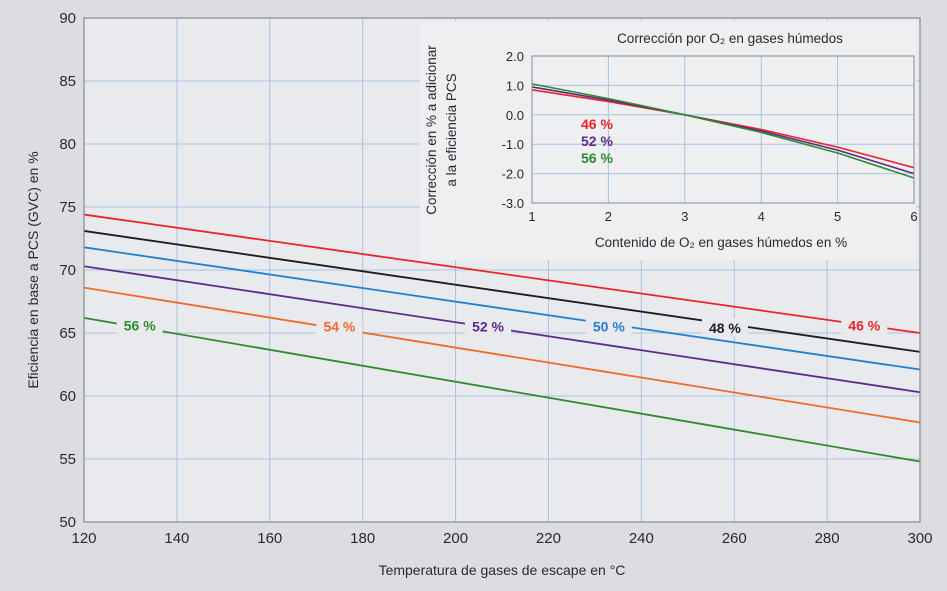 The image size is (947, 591). What do you see at coordinates (515, 56) in the screenshot?
I see `inset-y-tick-label: 2.0` at bounding box center [515, 56].